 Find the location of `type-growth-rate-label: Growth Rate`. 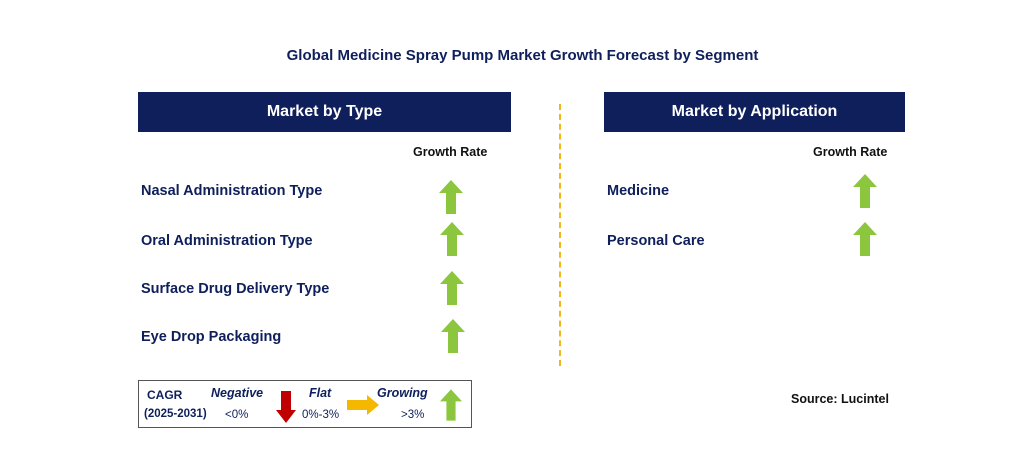

type-growth-rate-label: Growth Rate is located at coordinates (450, 152).